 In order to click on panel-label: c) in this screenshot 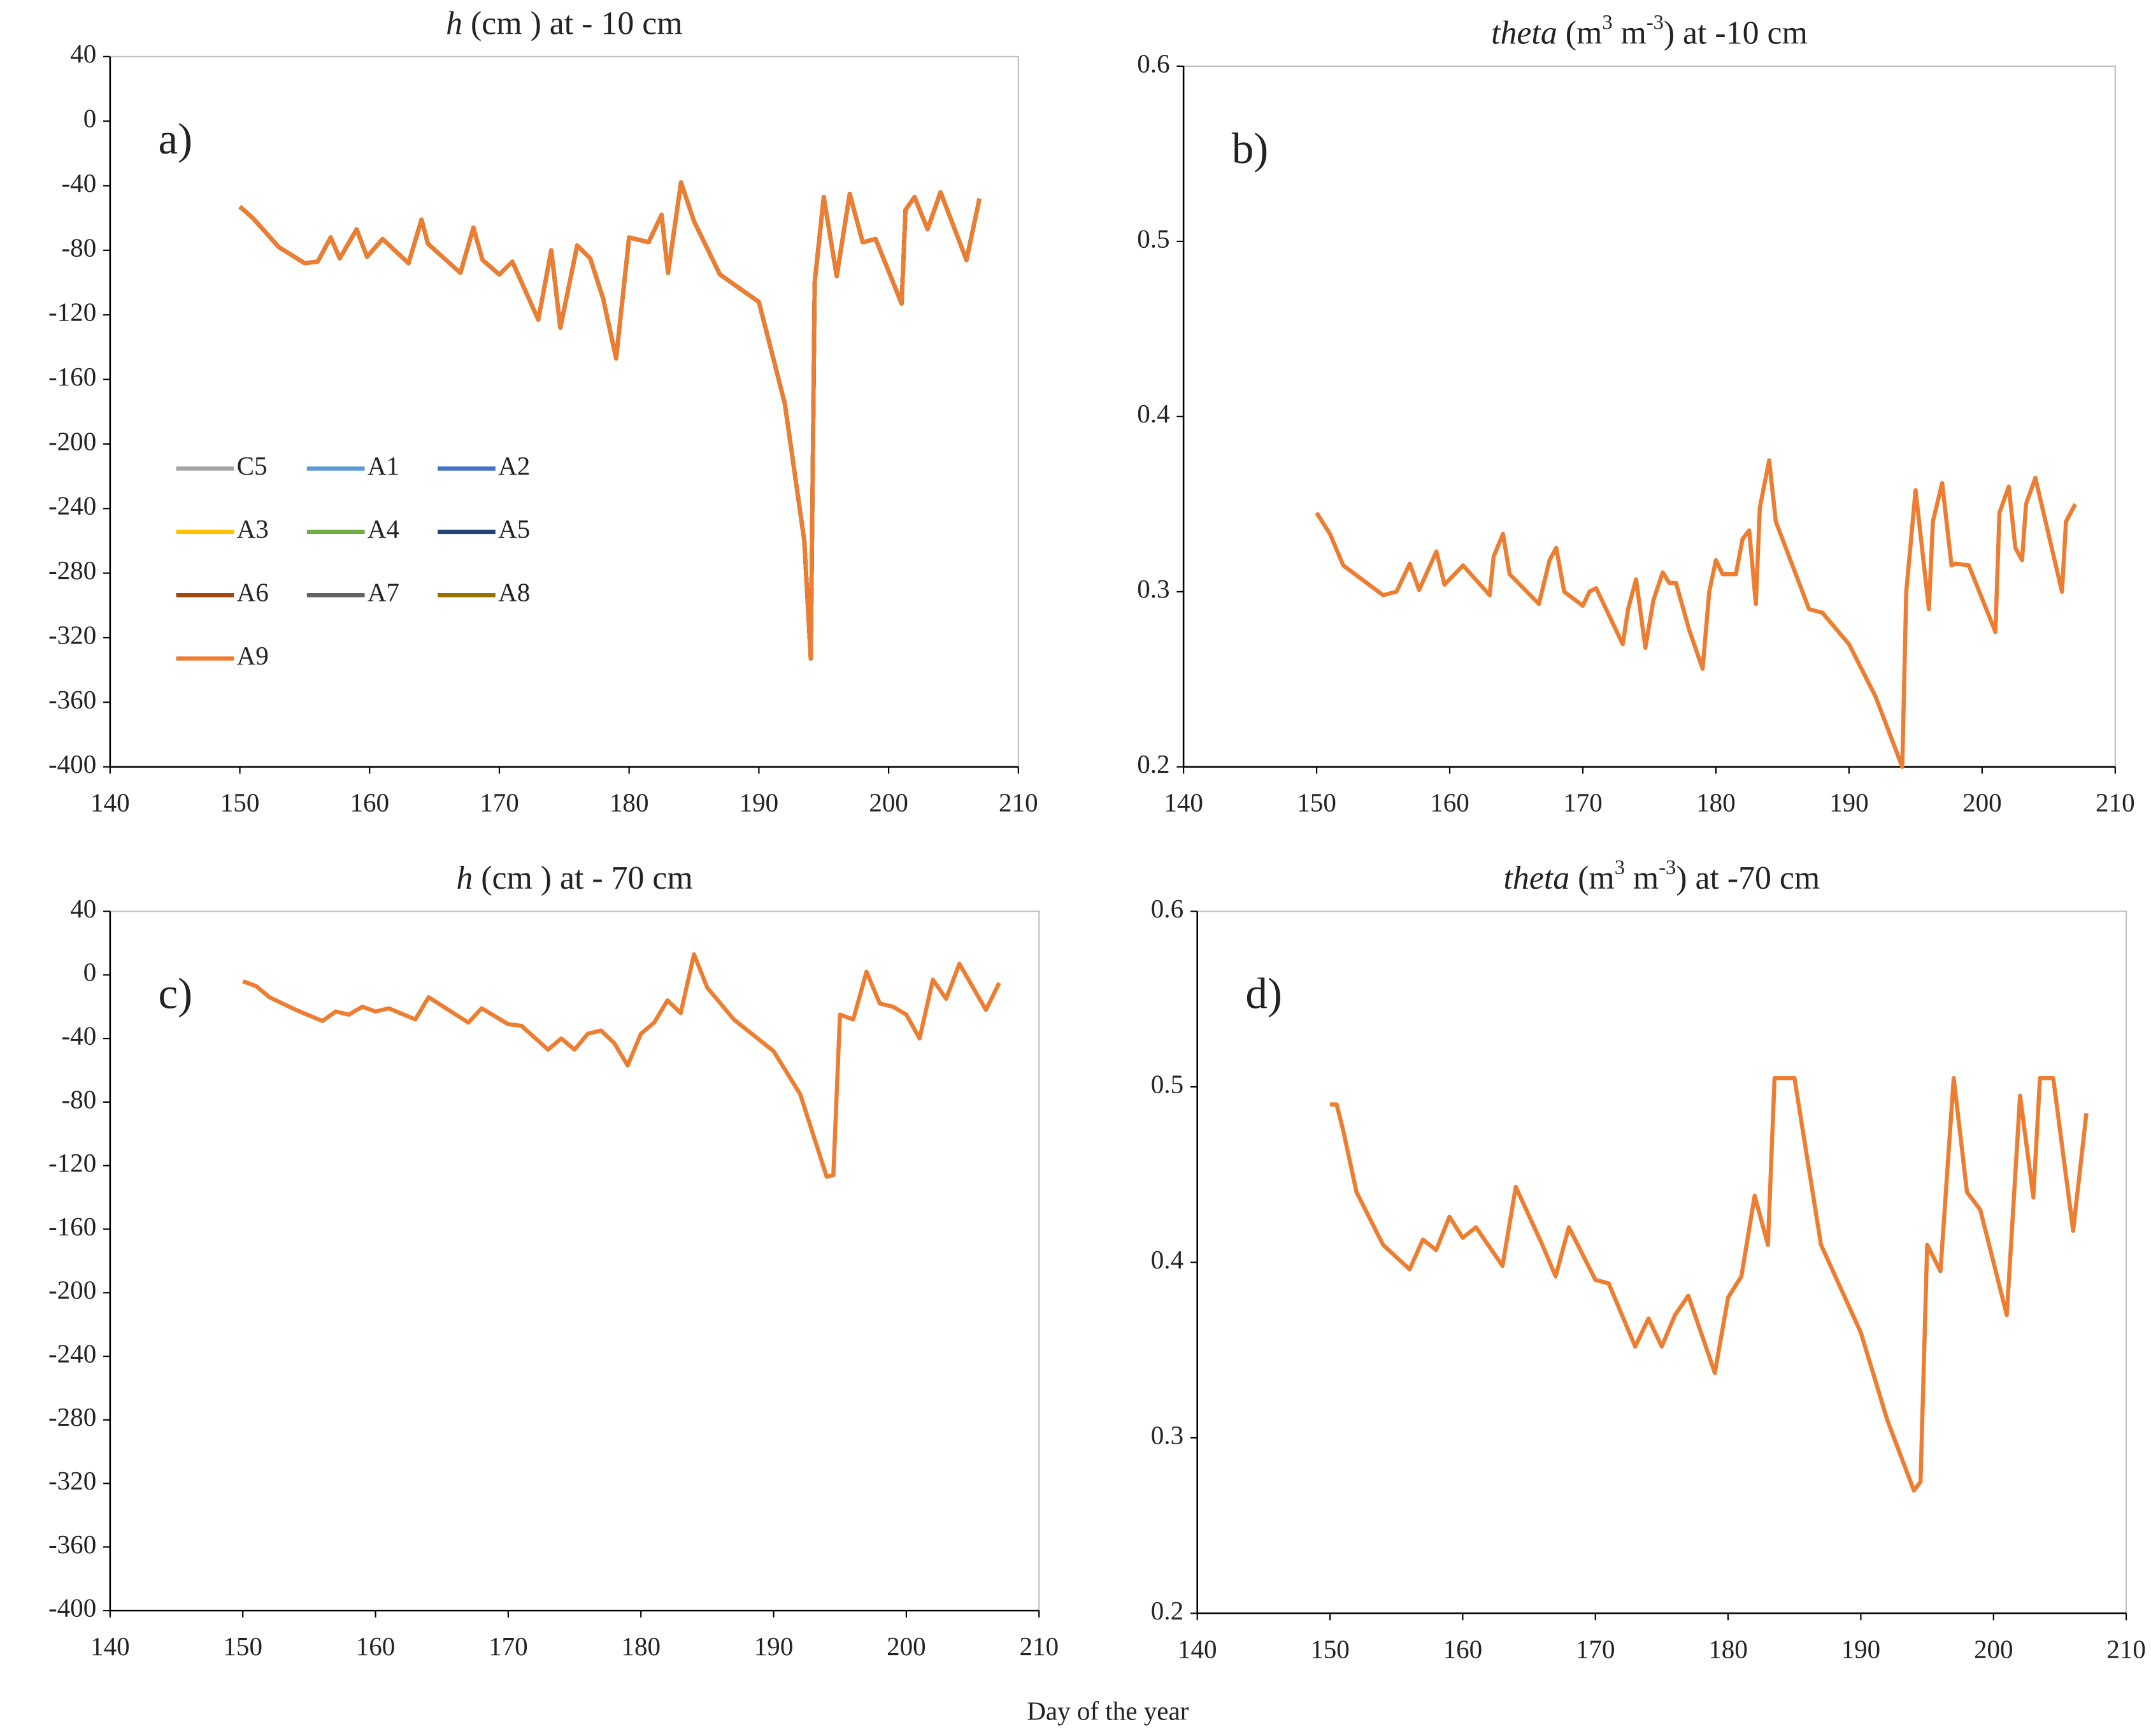, I will do `click(175, 993)`.